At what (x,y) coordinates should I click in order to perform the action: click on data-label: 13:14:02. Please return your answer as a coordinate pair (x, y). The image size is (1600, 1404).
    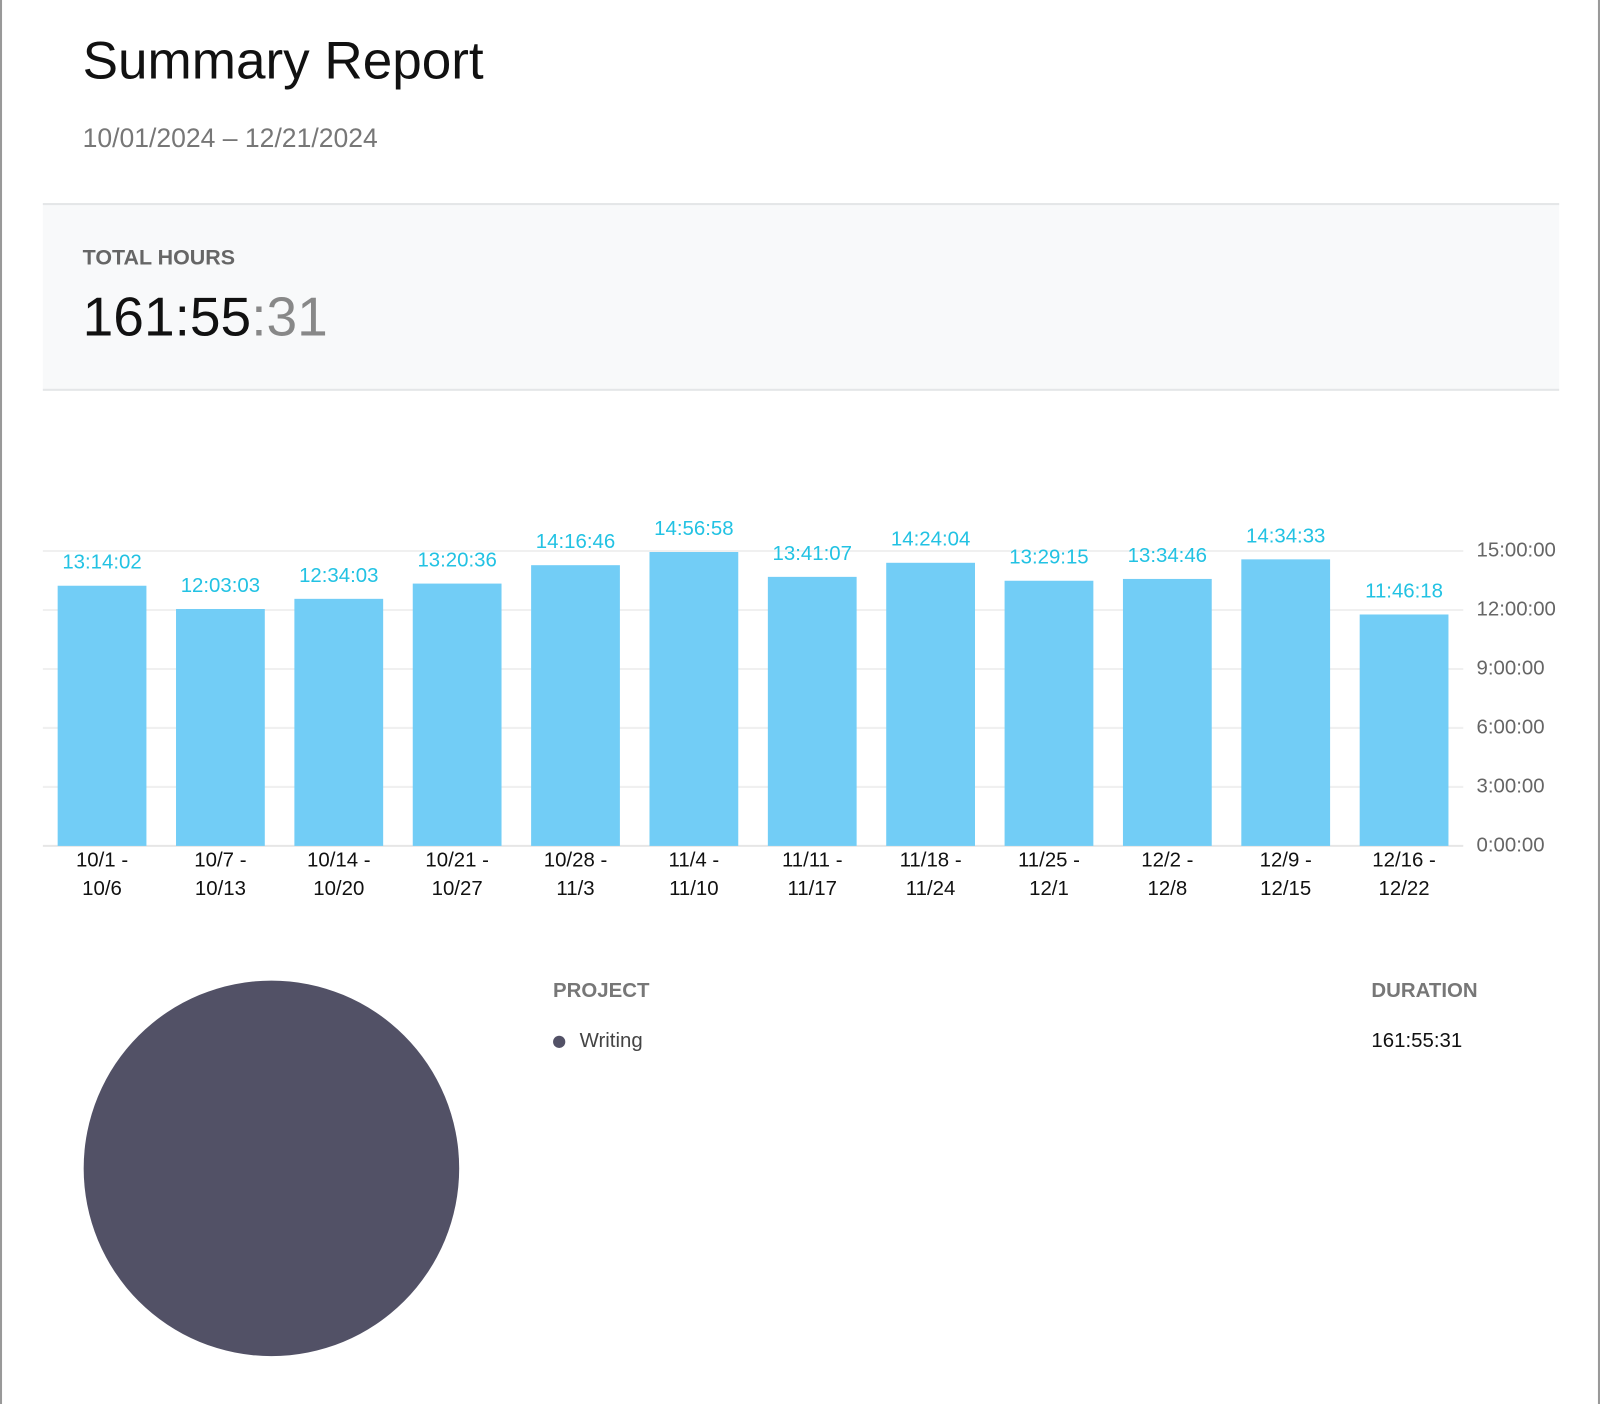
    Looking at the image, I should click on (101, 563).